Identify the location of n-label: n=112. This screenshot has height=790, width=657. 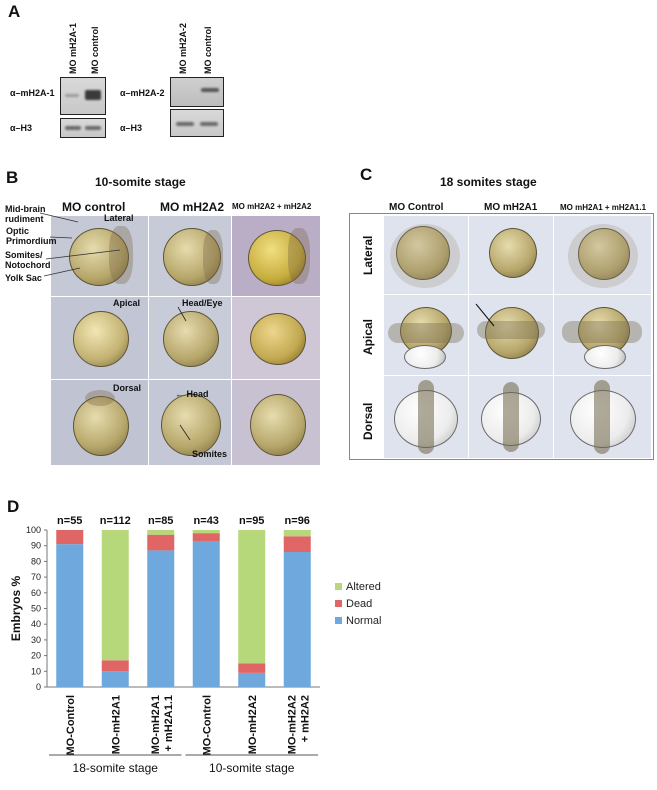
(115, 521).